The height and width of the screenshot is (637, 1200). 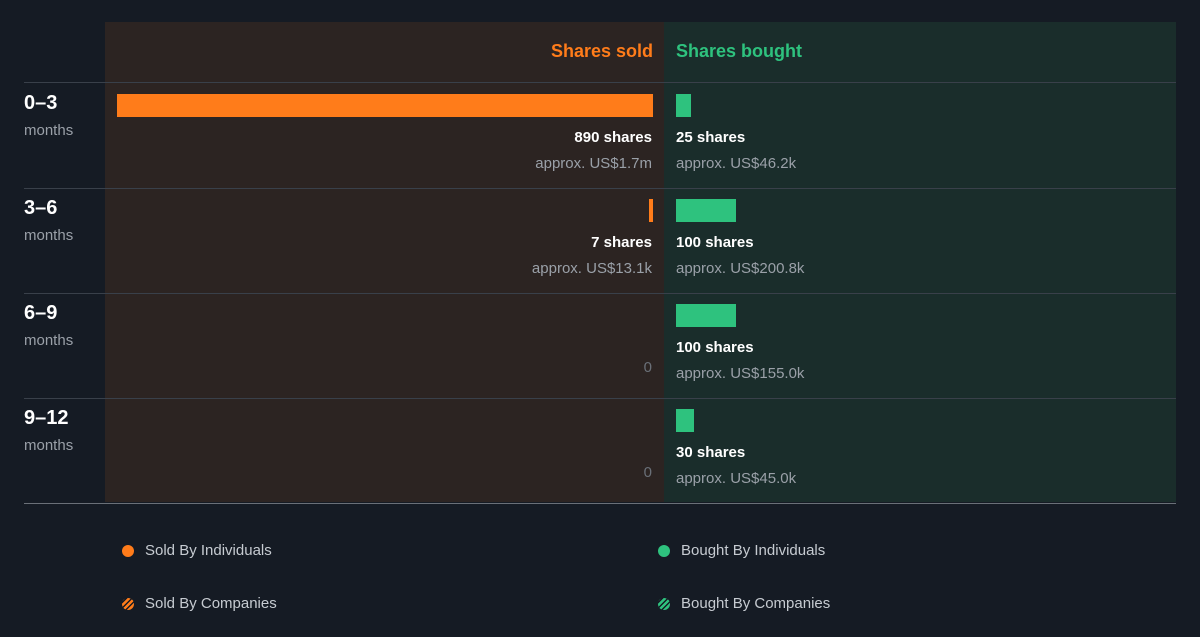 I want to click on shares-sold-value: 890 shares, so click(x=613, y=137).